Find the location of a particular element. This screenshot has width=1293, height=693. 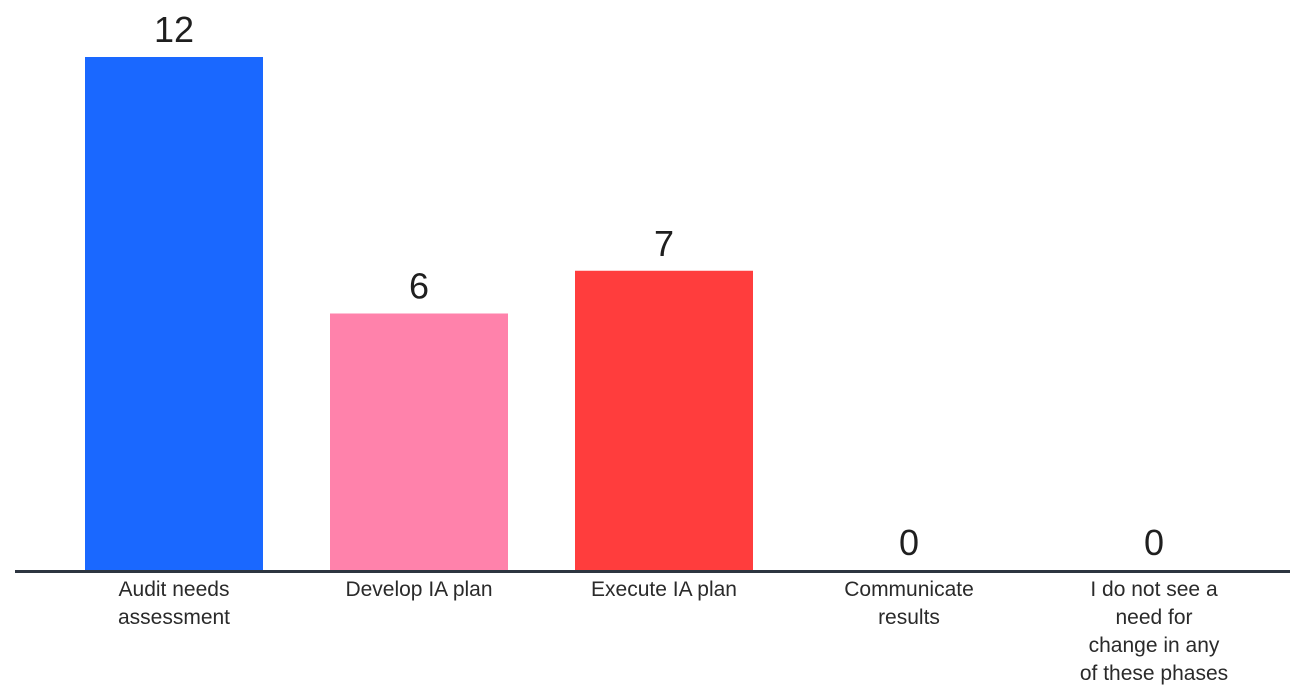

category-label-line: Develop IA plan is located at coordinates (418, 589).